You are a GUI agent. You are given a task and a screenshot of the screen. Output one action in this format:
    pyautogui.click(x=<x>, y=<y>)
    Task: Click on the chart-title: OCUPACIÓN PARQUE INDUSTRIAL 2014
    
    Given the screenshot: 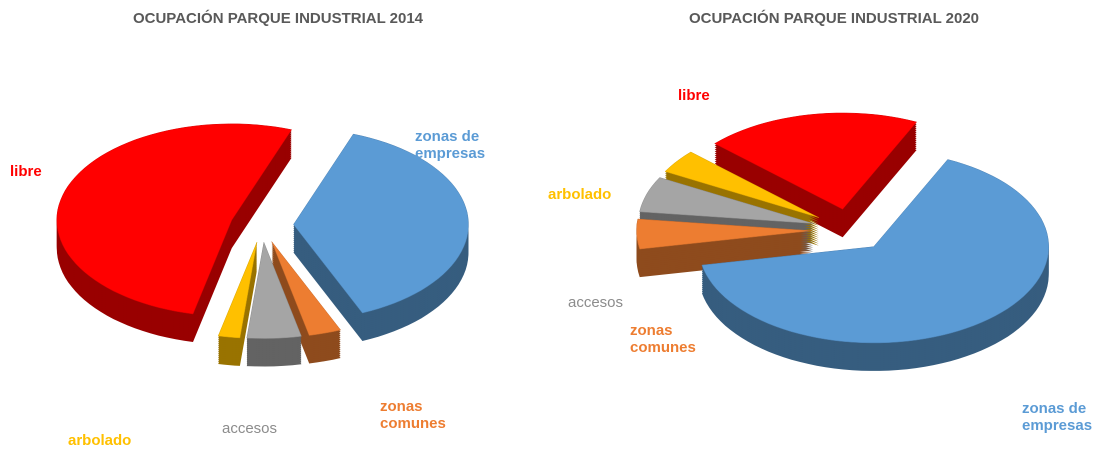 What is the action you would take?
    pyautogui.click(x=278, y=18)
    